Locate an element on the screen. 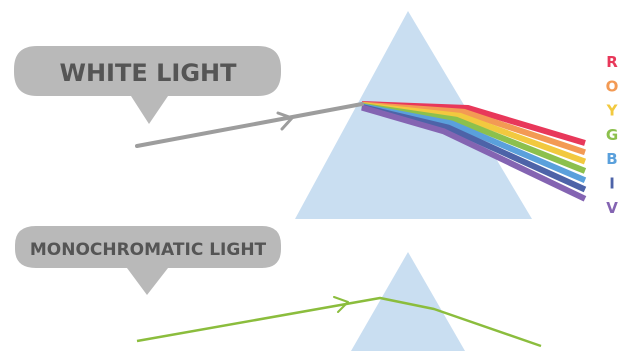  monochromatic-light-bubble: MONOCHROMATIC LIGHT is located at coordinates (148, 260).